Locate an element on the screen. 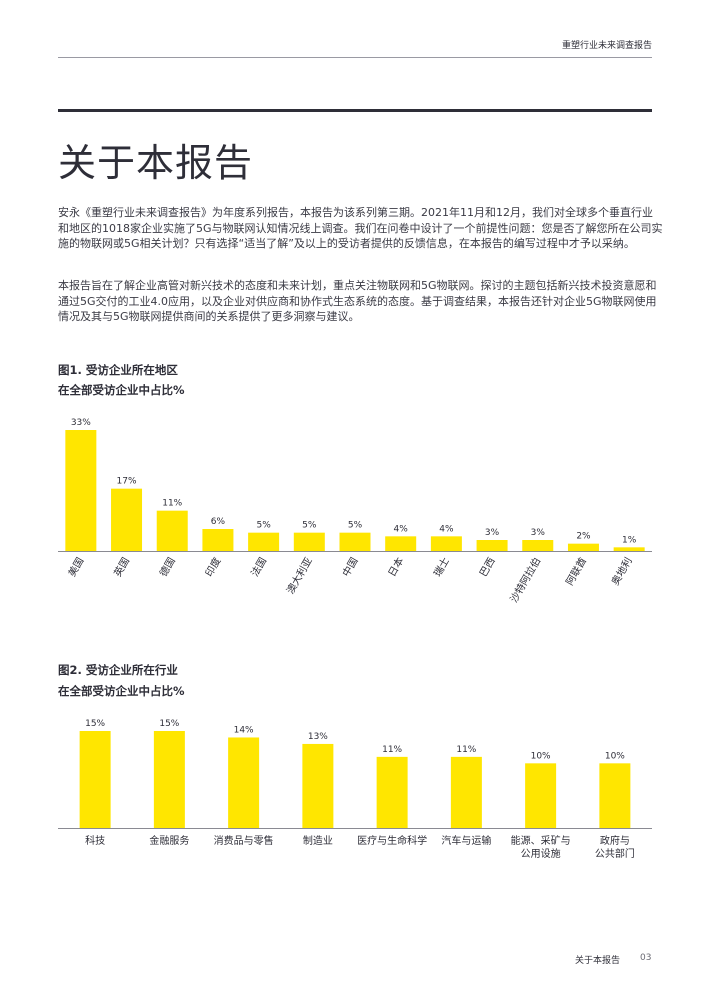 This screenshot has width=710, height=1004. tick-label: 印度 is located at coordinates (212, 567).